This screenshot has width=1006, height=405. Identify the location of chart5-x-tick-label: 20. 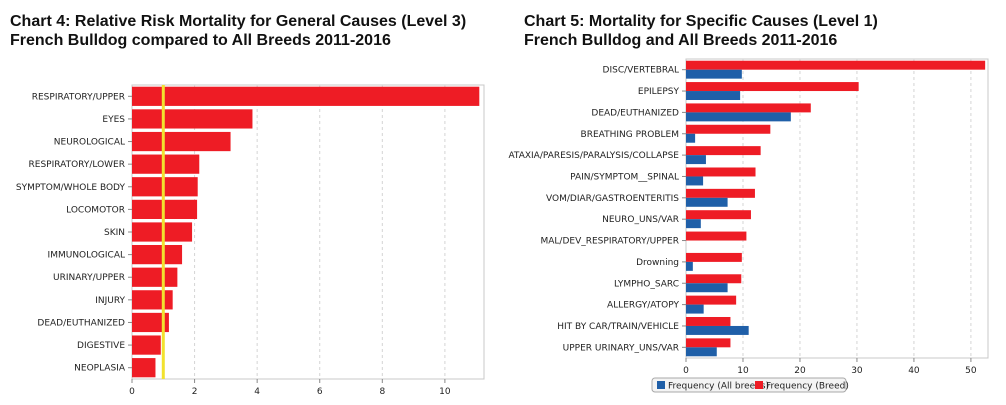
(800, 371).